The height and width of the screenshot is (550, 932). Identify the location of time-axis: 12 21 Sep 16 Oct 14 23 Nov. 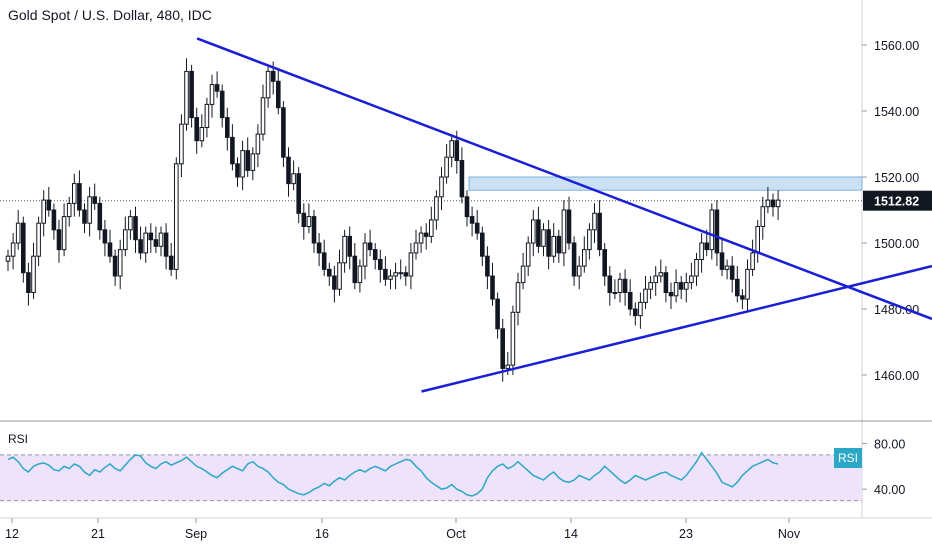
(403, 529).